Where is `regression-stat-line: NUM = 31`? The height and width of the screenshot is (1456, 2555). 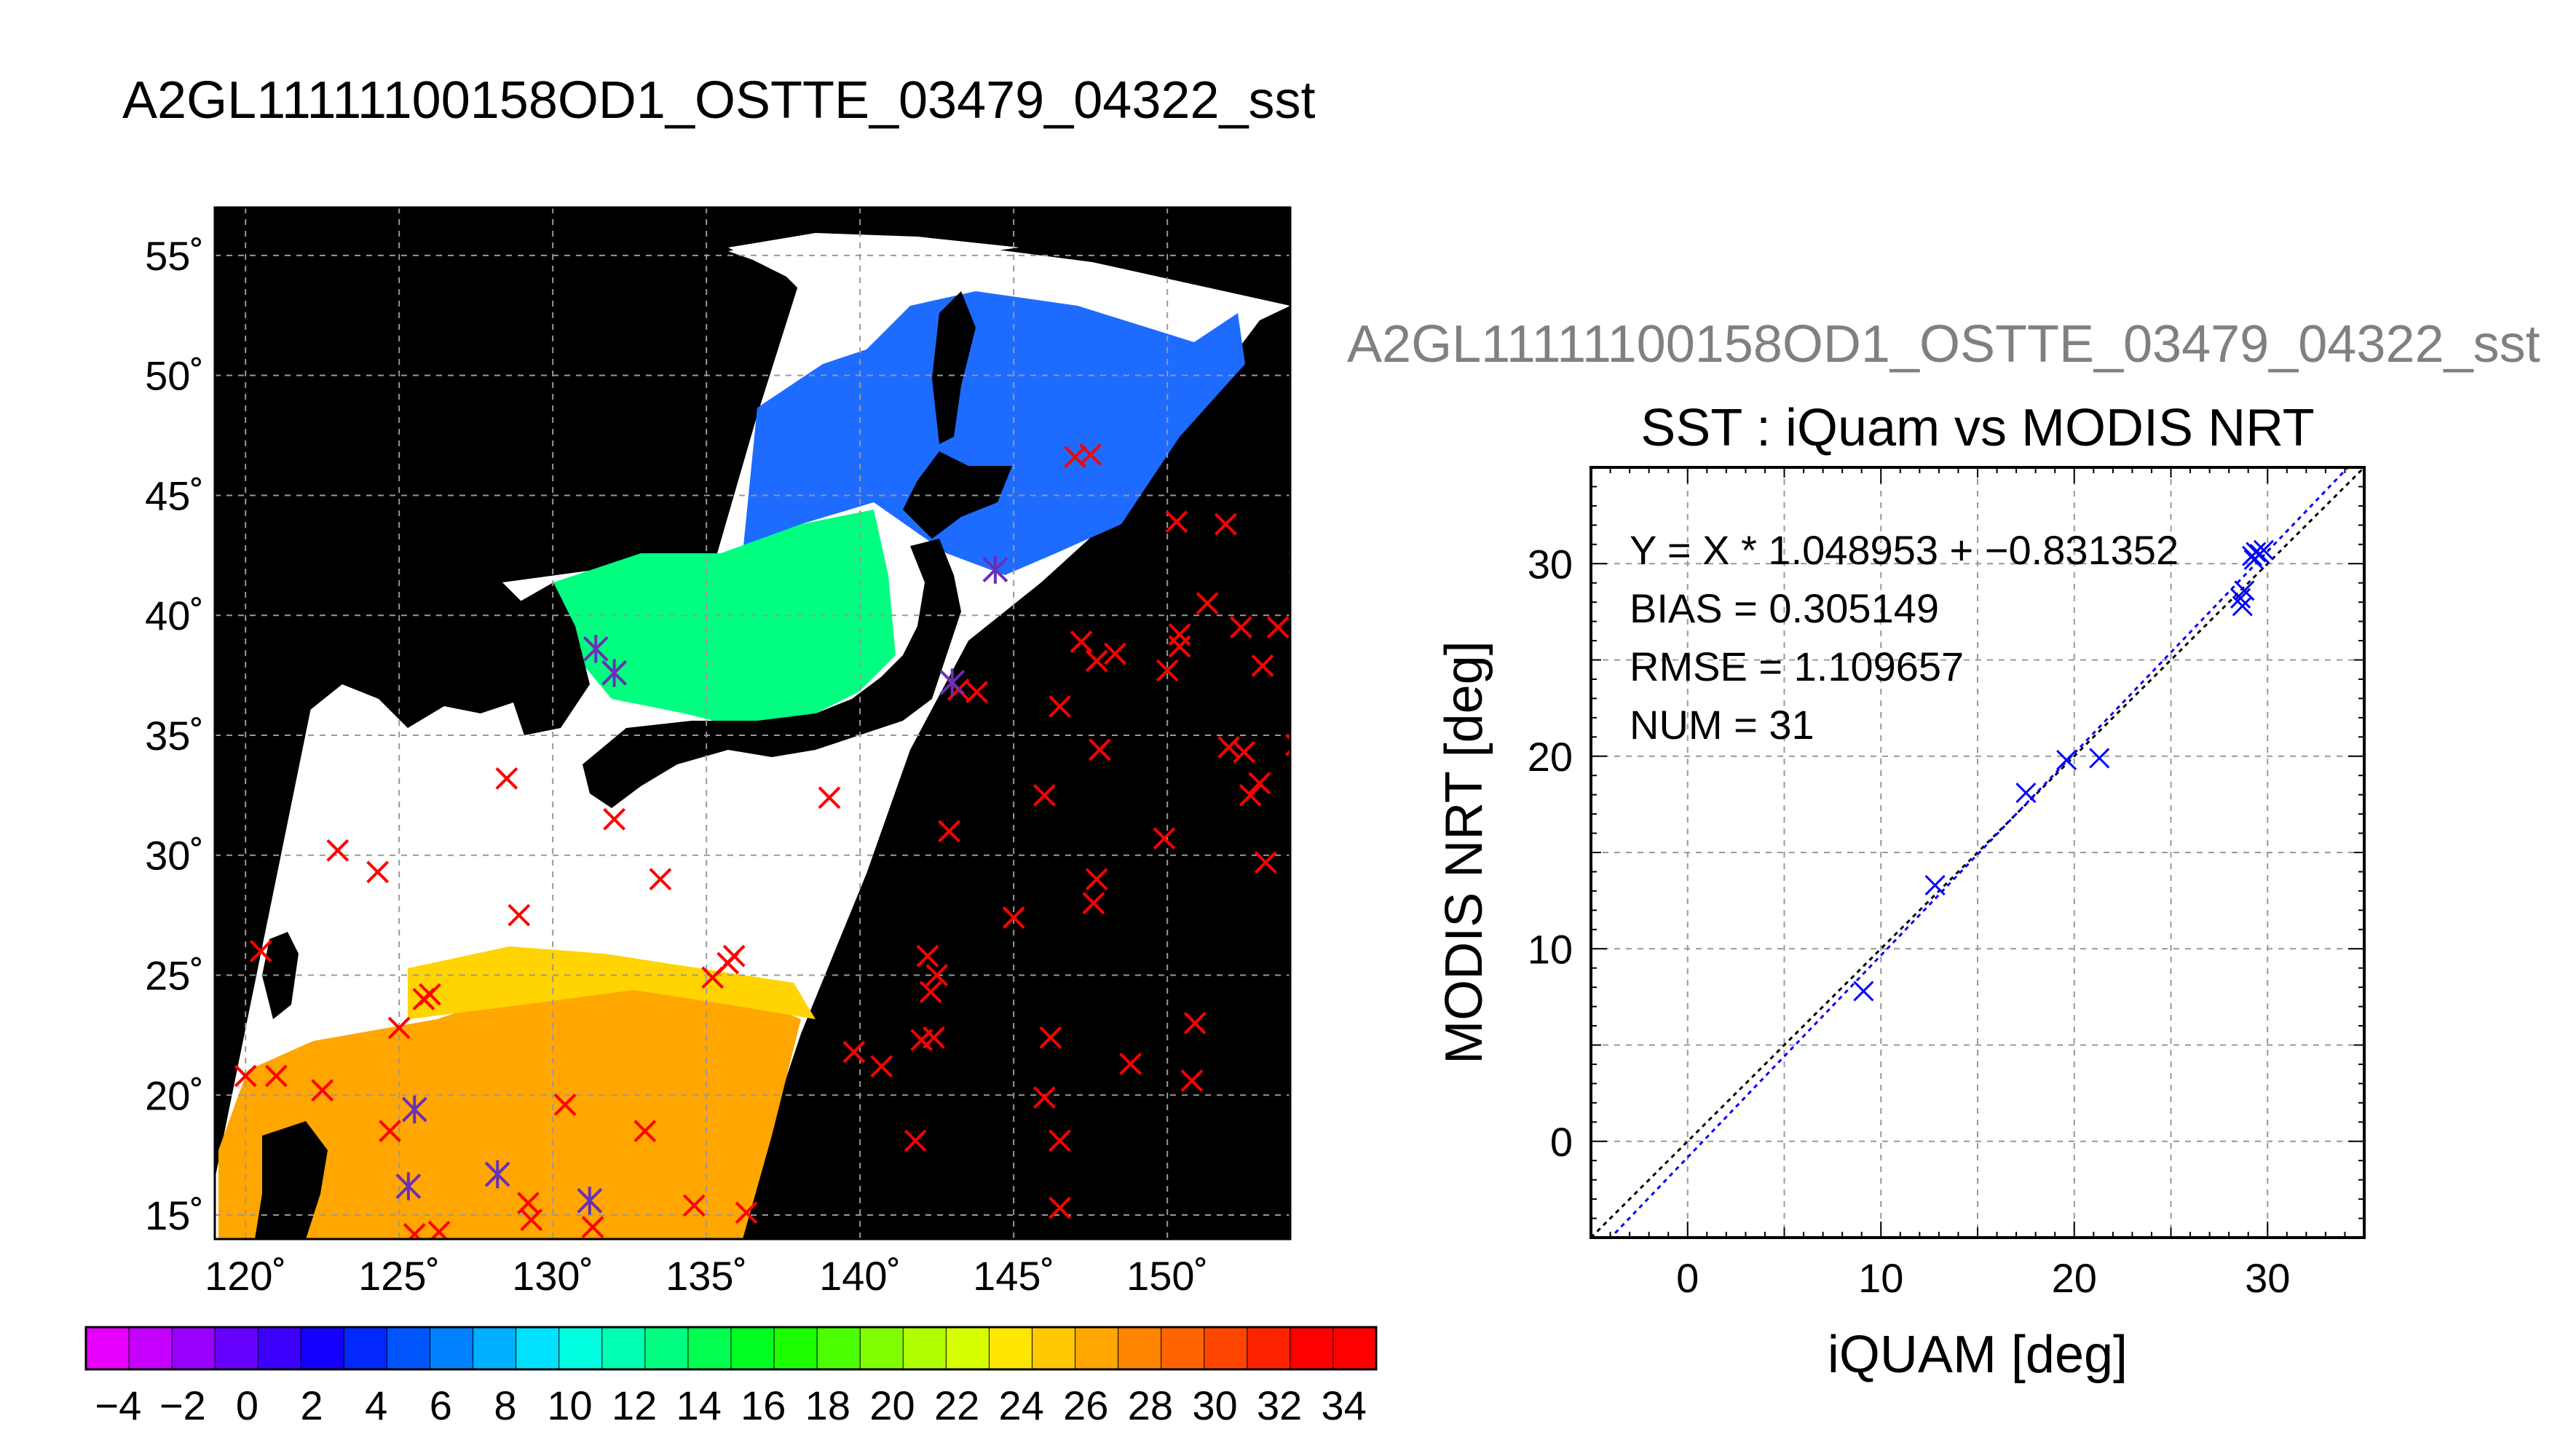
regression-stat-line: NUM = 31 is located at coordinates (1722, 725).